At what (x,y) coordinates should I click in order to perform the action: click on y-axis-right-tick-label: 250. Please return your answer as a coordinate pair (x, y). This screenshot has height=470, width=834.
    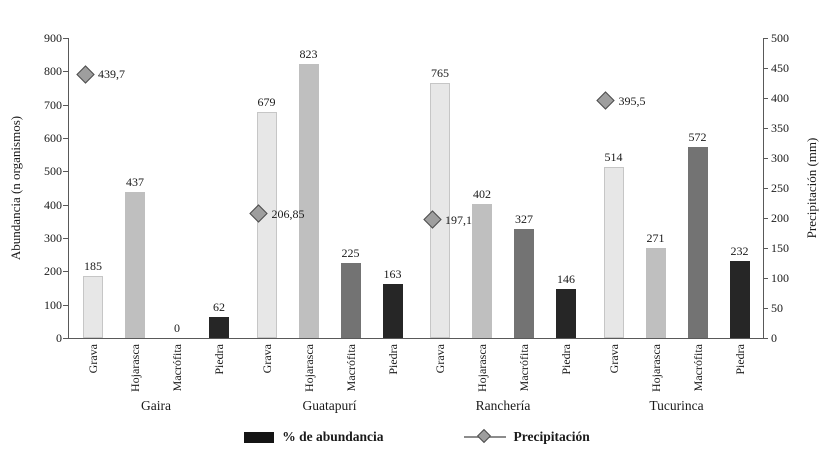
    Looking at the image, I should click on (780, 188).